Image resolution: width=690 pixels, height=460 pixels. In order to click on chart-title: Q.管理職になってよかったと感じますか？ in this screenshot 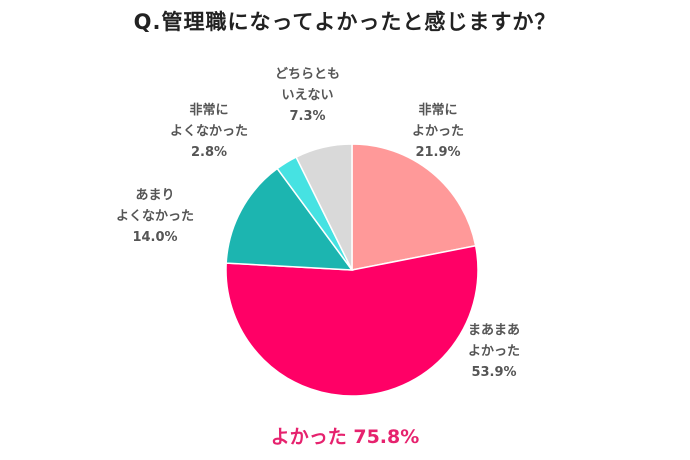, I will do `click(345, 22)`.